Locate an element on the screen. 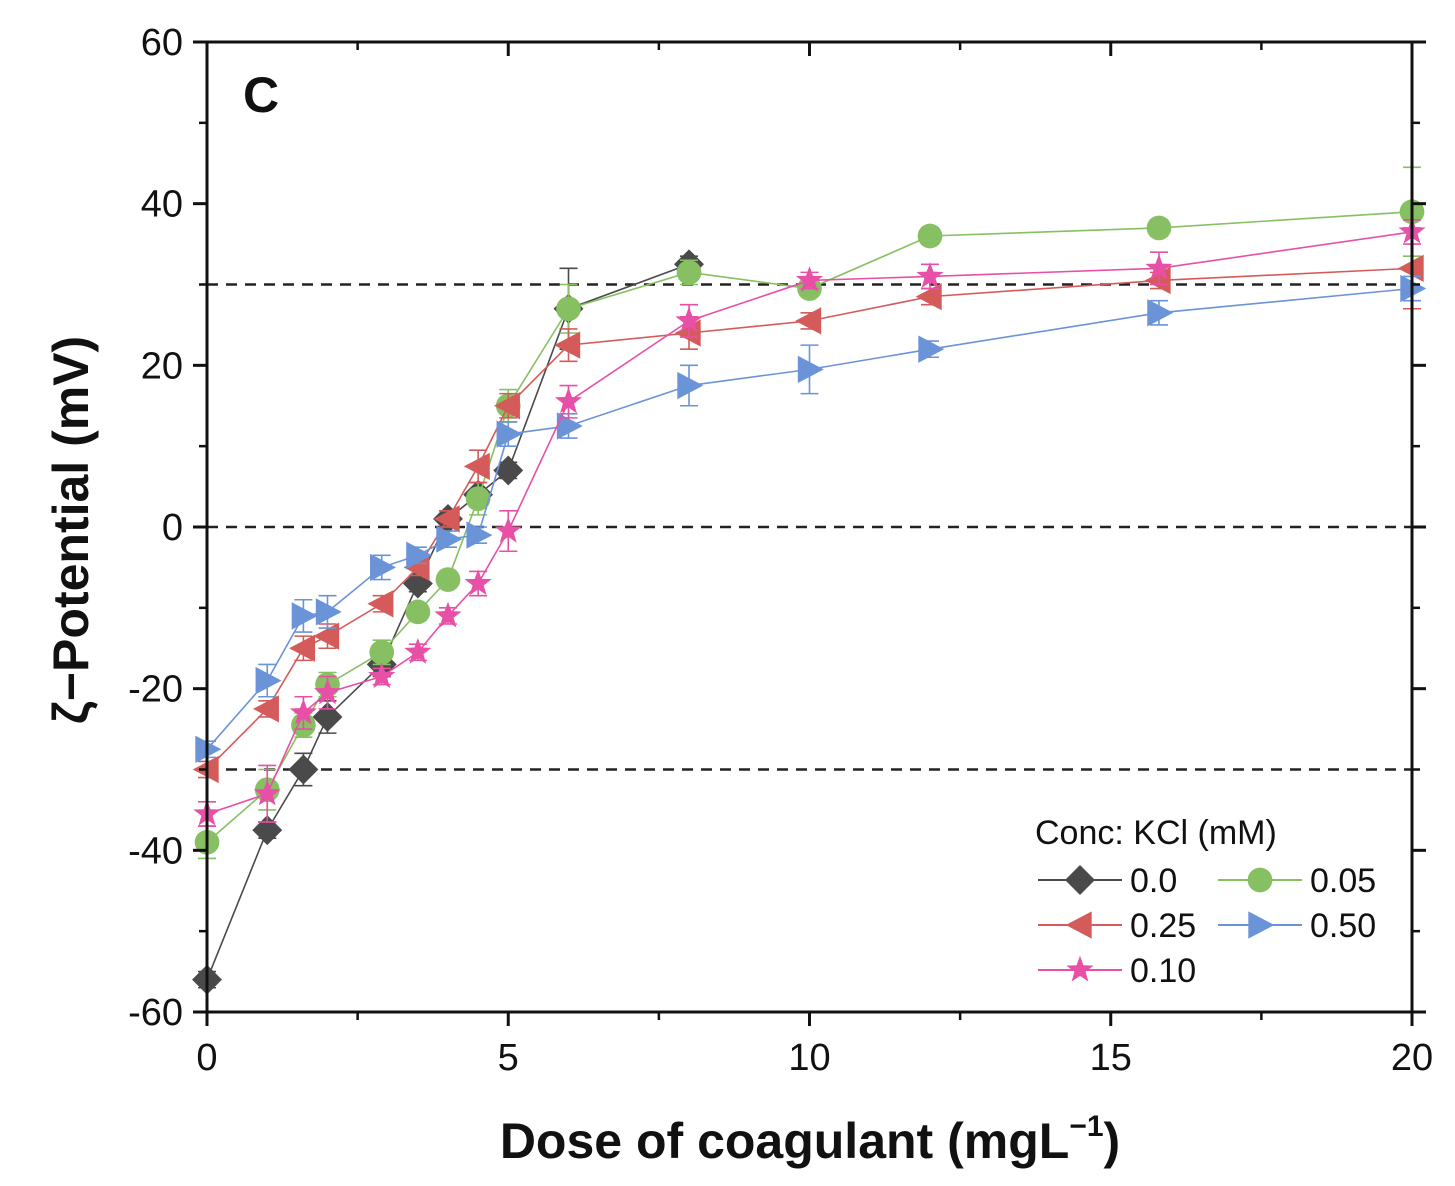 The width and height of the screenshot is (1455, 1186). legend-entry-0.10: 0.10 is located at coordinates (1117, 971).